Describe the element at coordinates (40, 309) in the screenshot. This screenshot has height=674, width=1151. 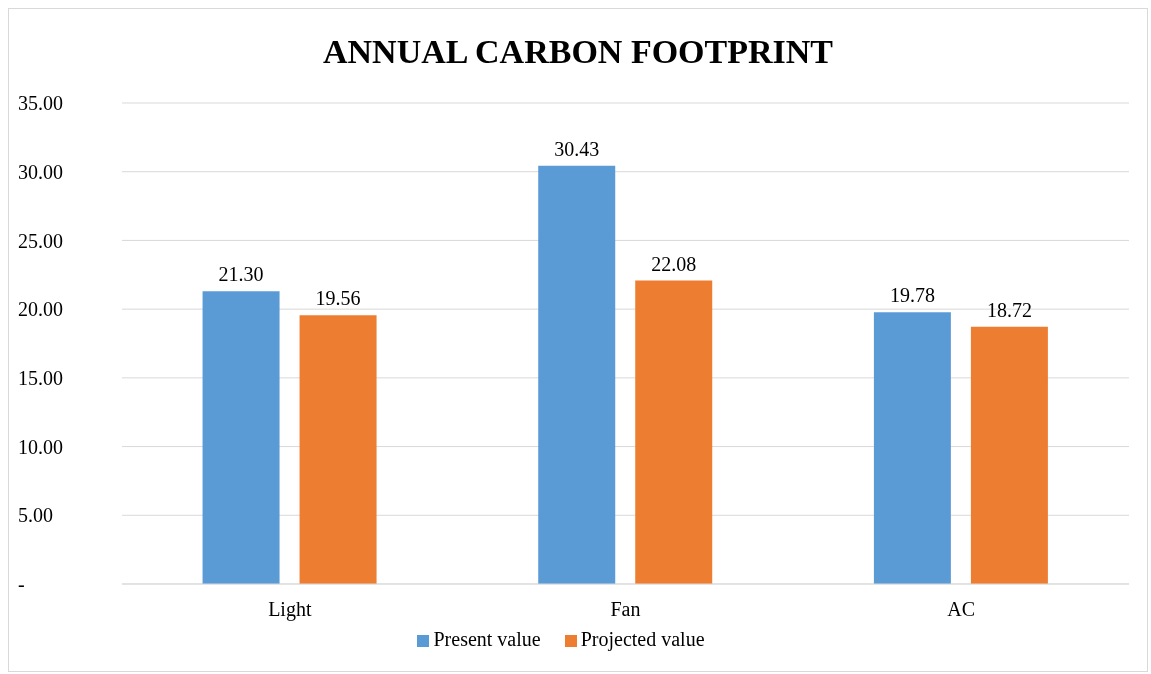
I see `y-tick-label: 20.00` at that location.